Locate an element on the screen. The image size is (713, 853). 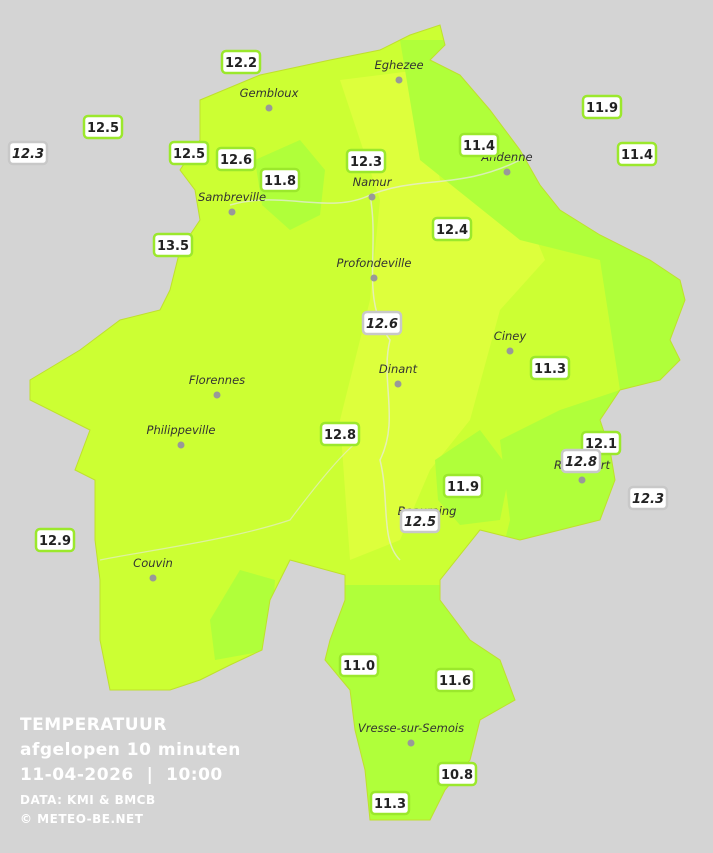
station-value: 11.8 is located at coordinates (280, 181).